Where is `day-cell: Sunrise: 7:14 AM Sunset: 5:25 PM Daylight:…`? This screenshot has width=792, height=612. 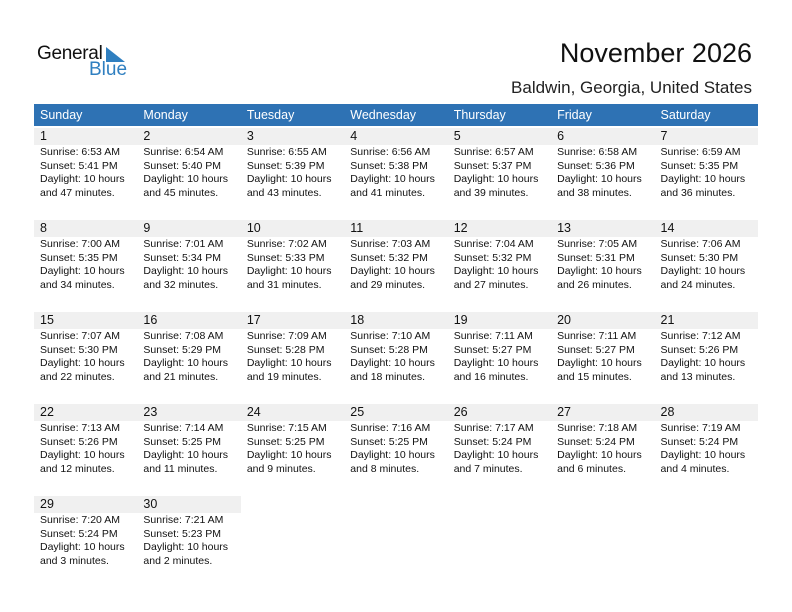
day-cell: Sunrise: 7:14 AM Sunset: 5:25 PM Daylight:… is located at coordinates (188, 448).